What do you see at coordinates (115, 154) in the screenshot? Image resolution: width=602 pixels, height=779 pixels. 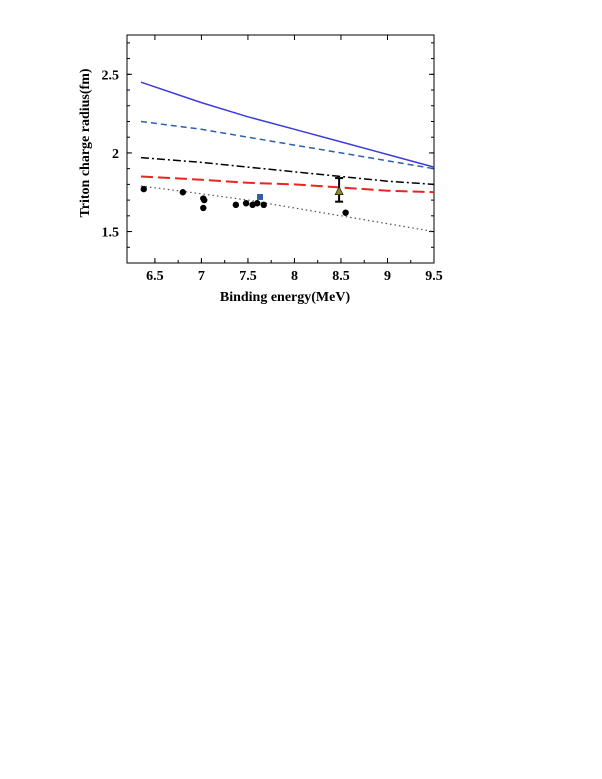 I see `y-tick-label: 2` at bounding box center [115, 154].